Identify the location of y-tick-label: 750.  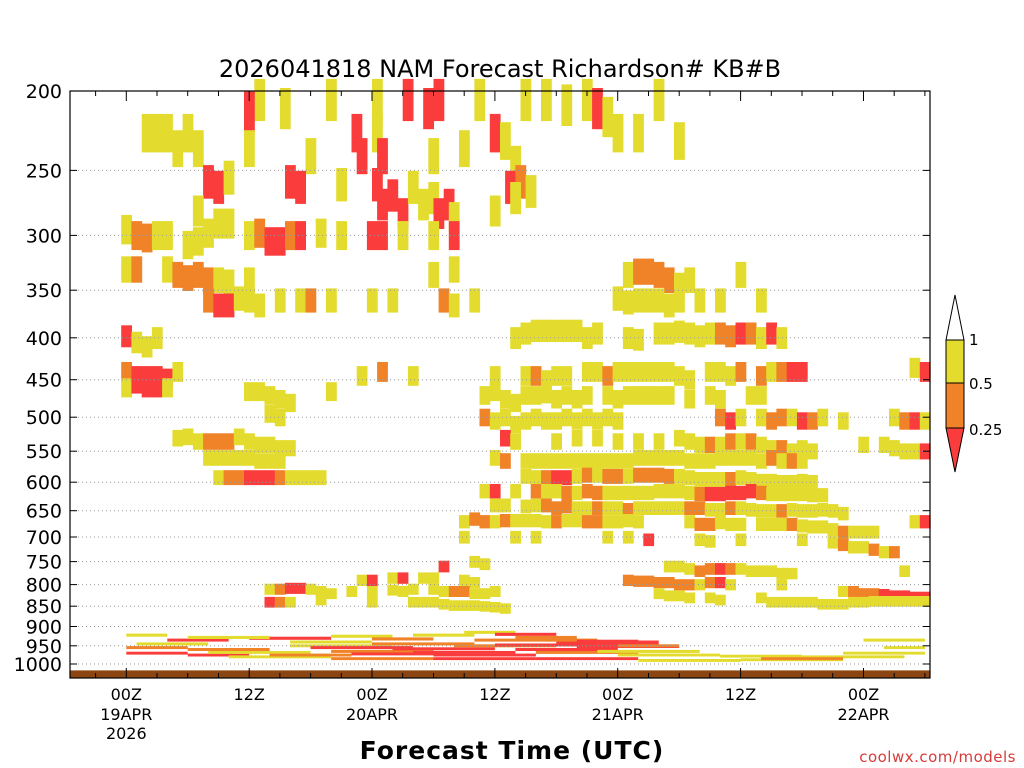
(44, 563).